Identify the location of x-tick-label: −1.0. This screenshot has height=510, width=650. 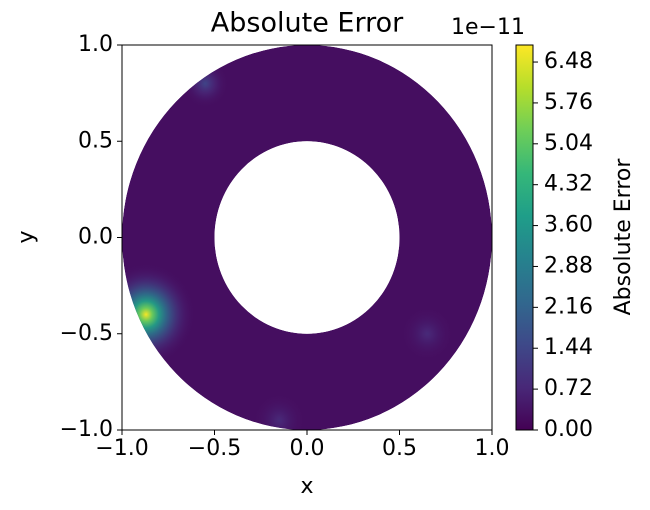
(121, 448).